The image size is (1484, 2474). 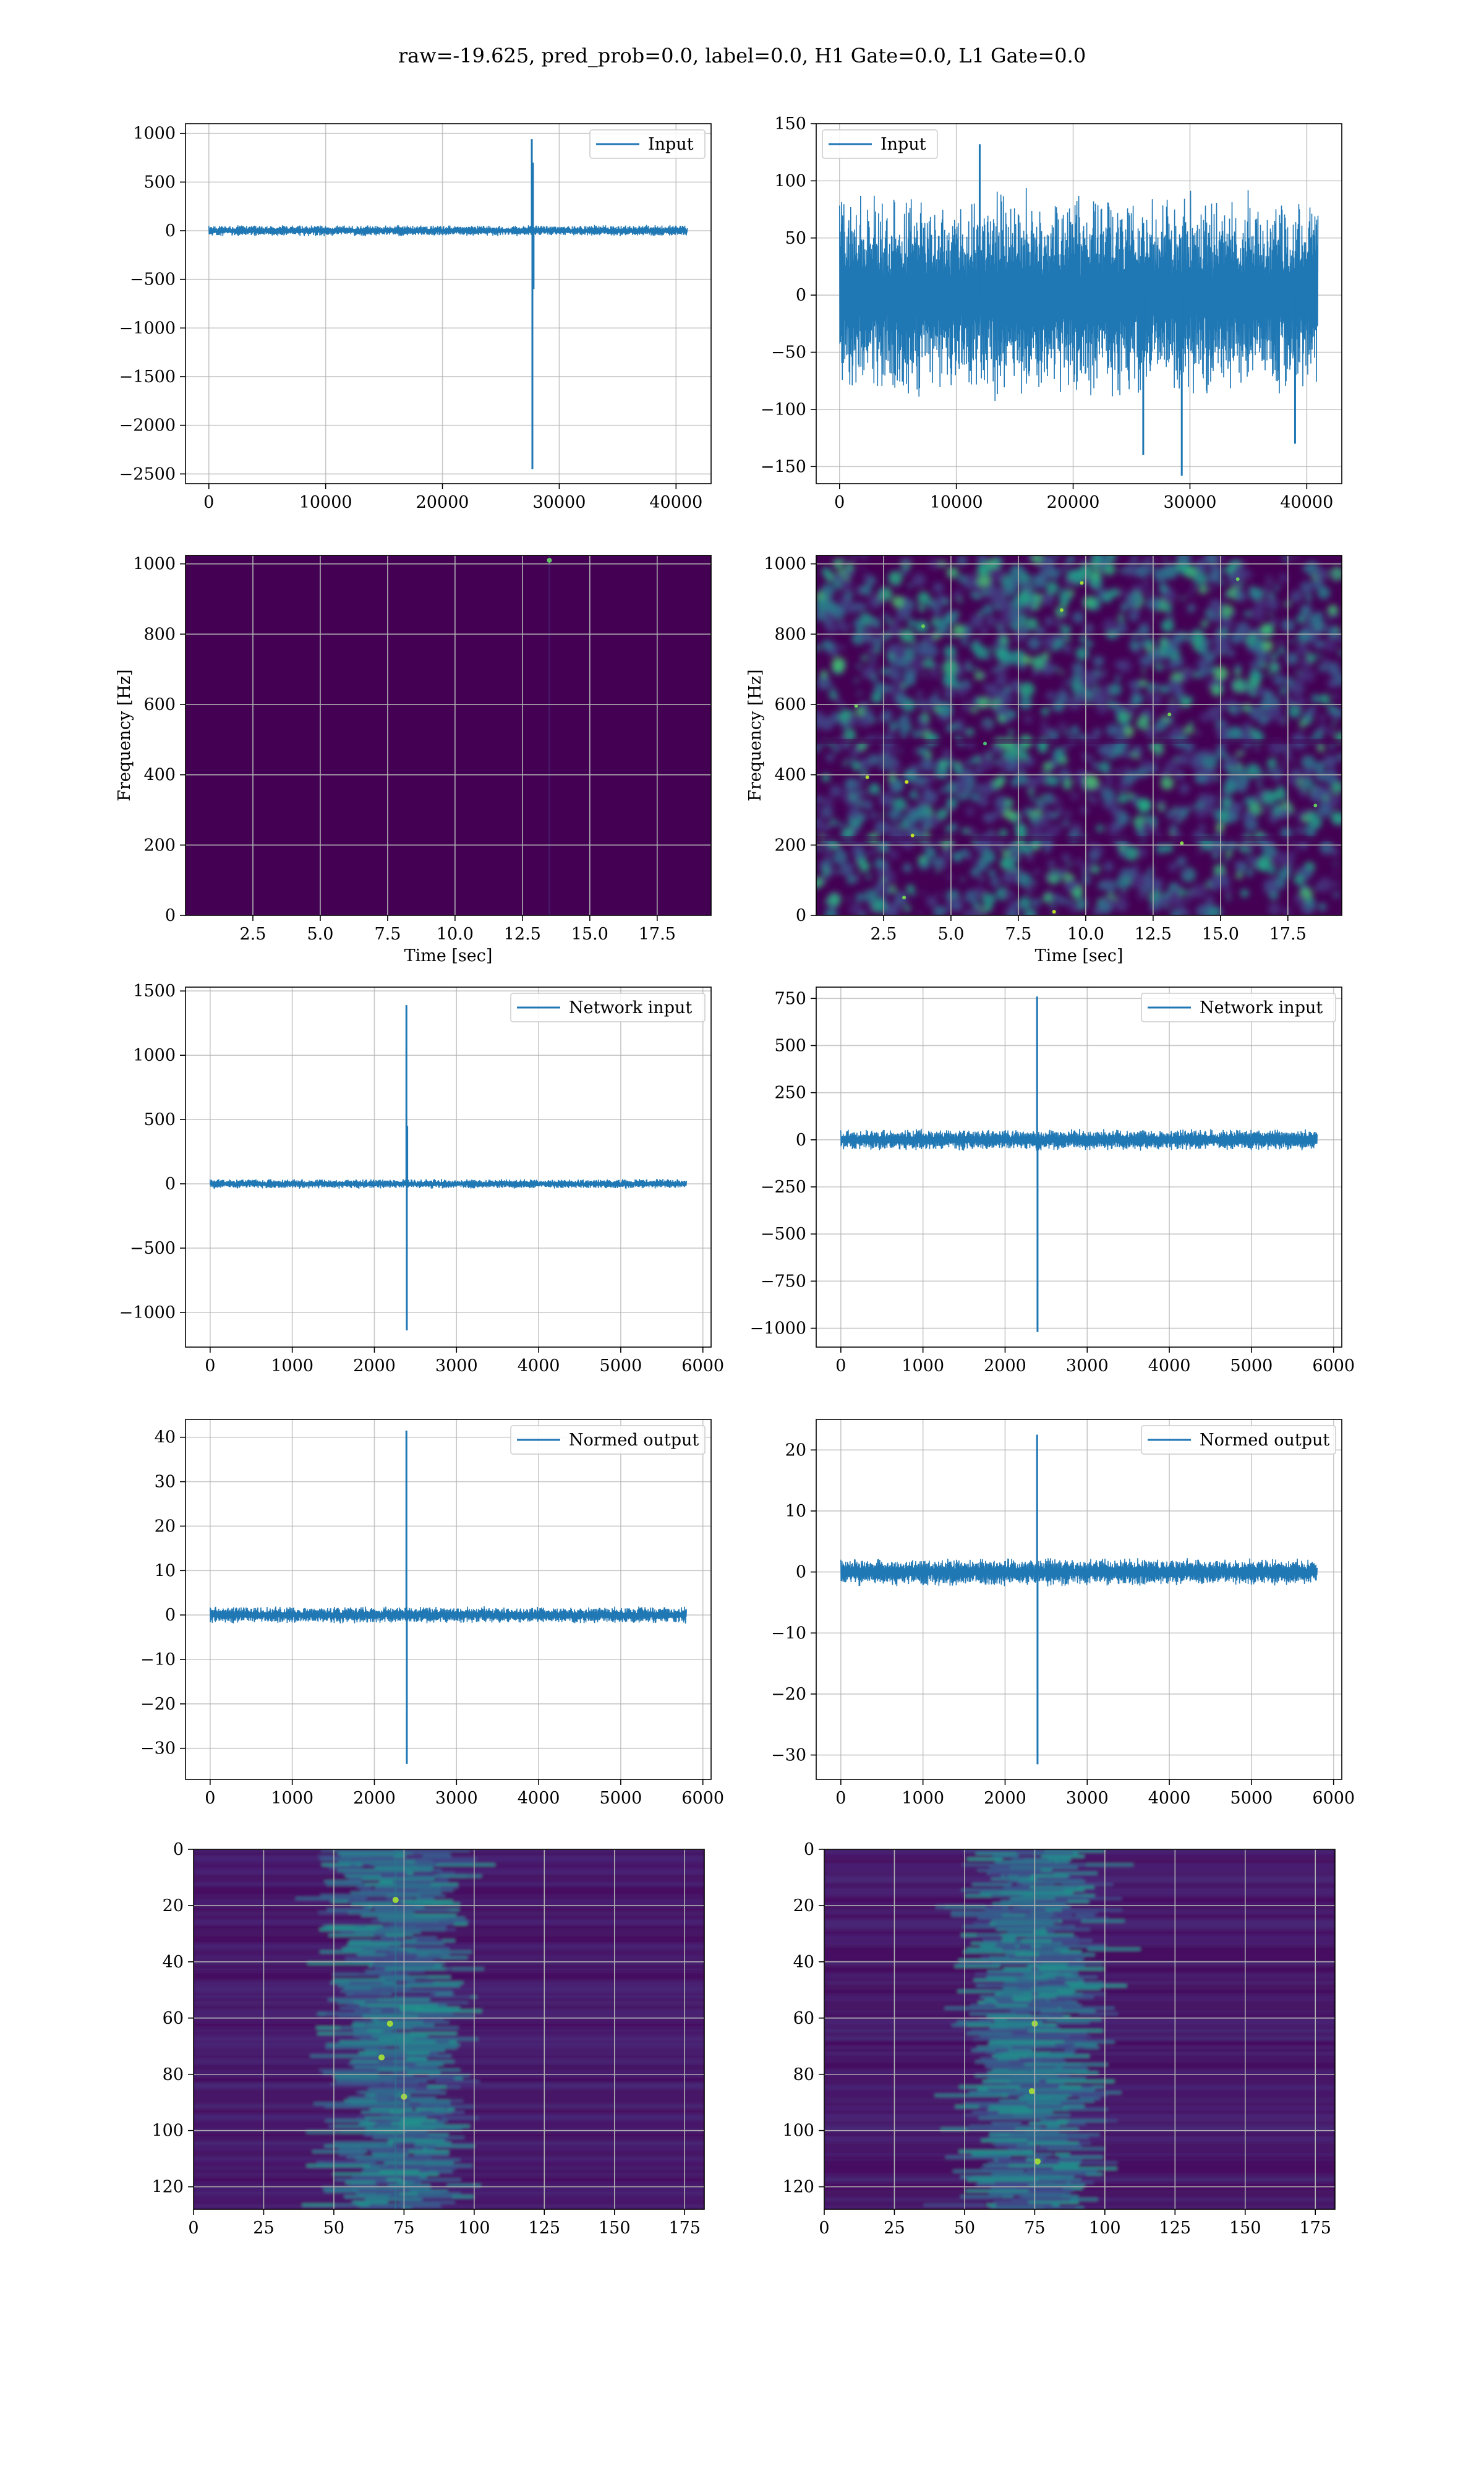 What do you see at coordinates (903, 144) in the screenshot?
I see `legend-label: Input` at bounding box center [903, 144].